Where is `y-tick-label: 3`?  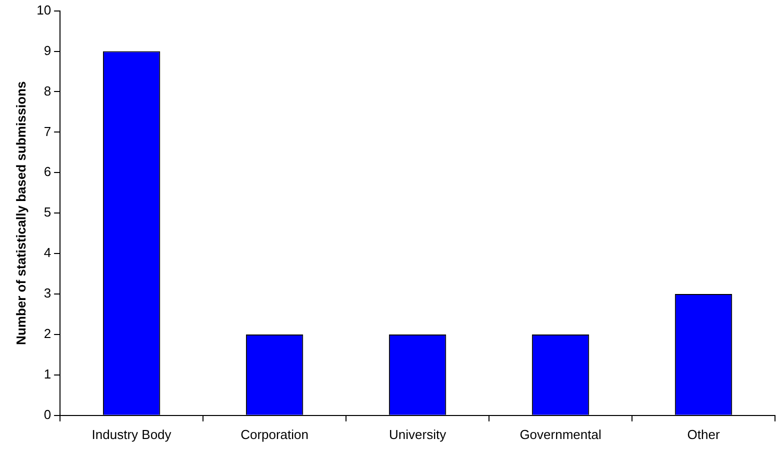 y-tick-label: 3 is located at coordinates (48, 293).